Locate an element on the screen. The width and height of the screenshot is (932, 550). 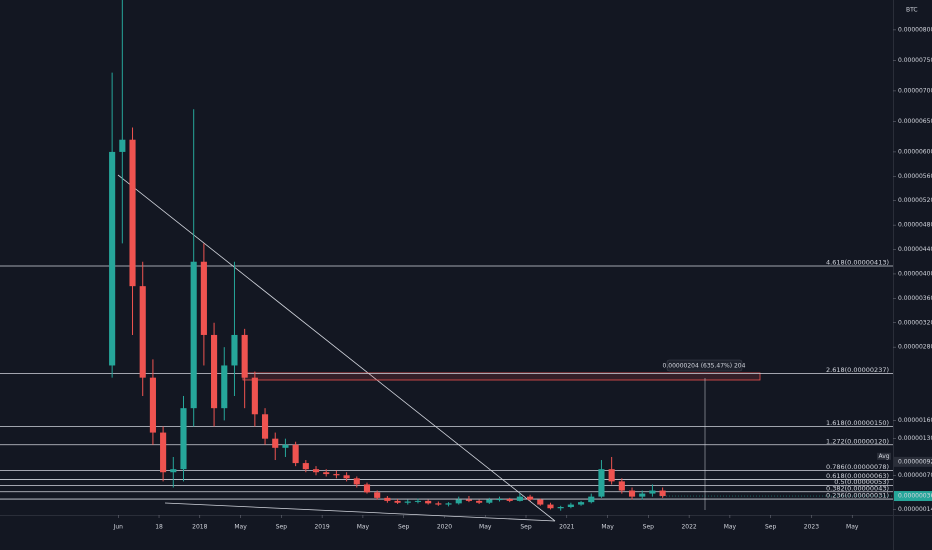
y-tick-label: 0.00000360 is located at coordinates (915, 298).